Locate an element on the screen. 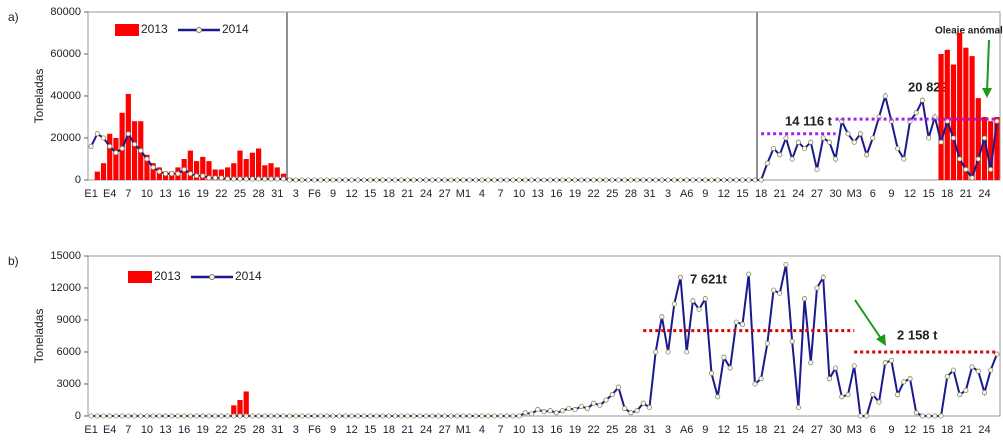 The height and width of the screenshot is (447, 1003). legend-label: 2013 is located at coordinates (154, 29).